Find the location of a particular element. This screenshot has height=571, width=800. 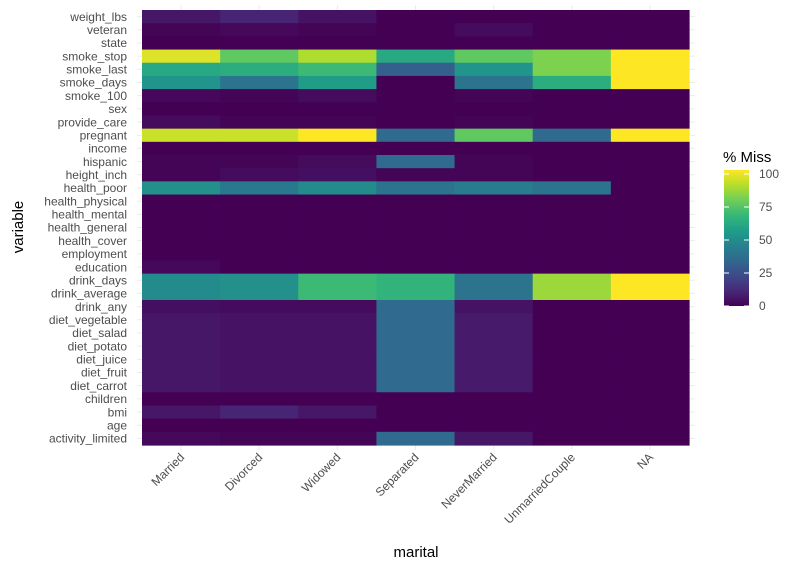

legend: % Miss 100 75 50 25 0 is located at coordinates (751, 231).